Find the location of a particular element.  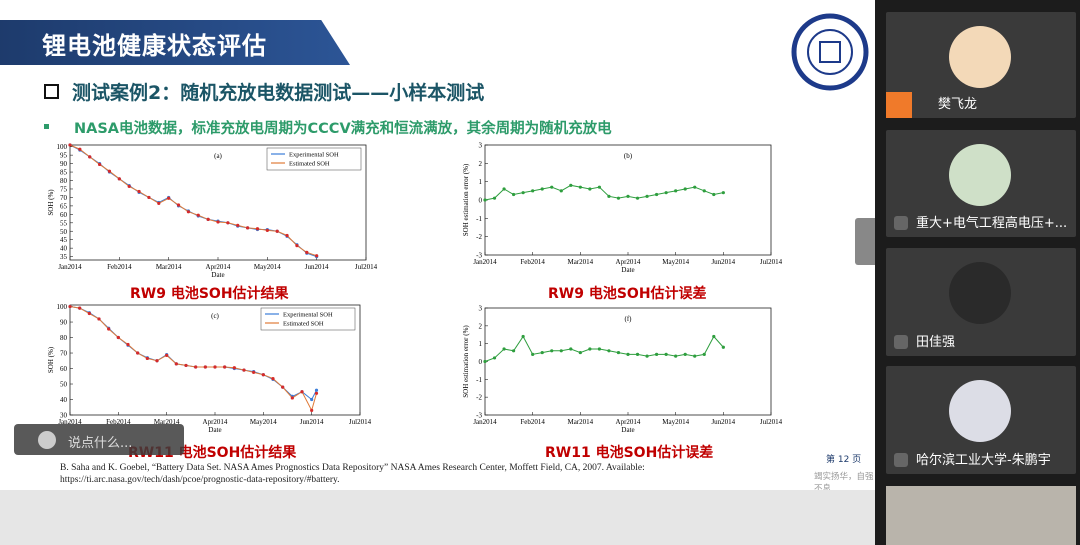

legend-box is located at coordinates (314, 159).